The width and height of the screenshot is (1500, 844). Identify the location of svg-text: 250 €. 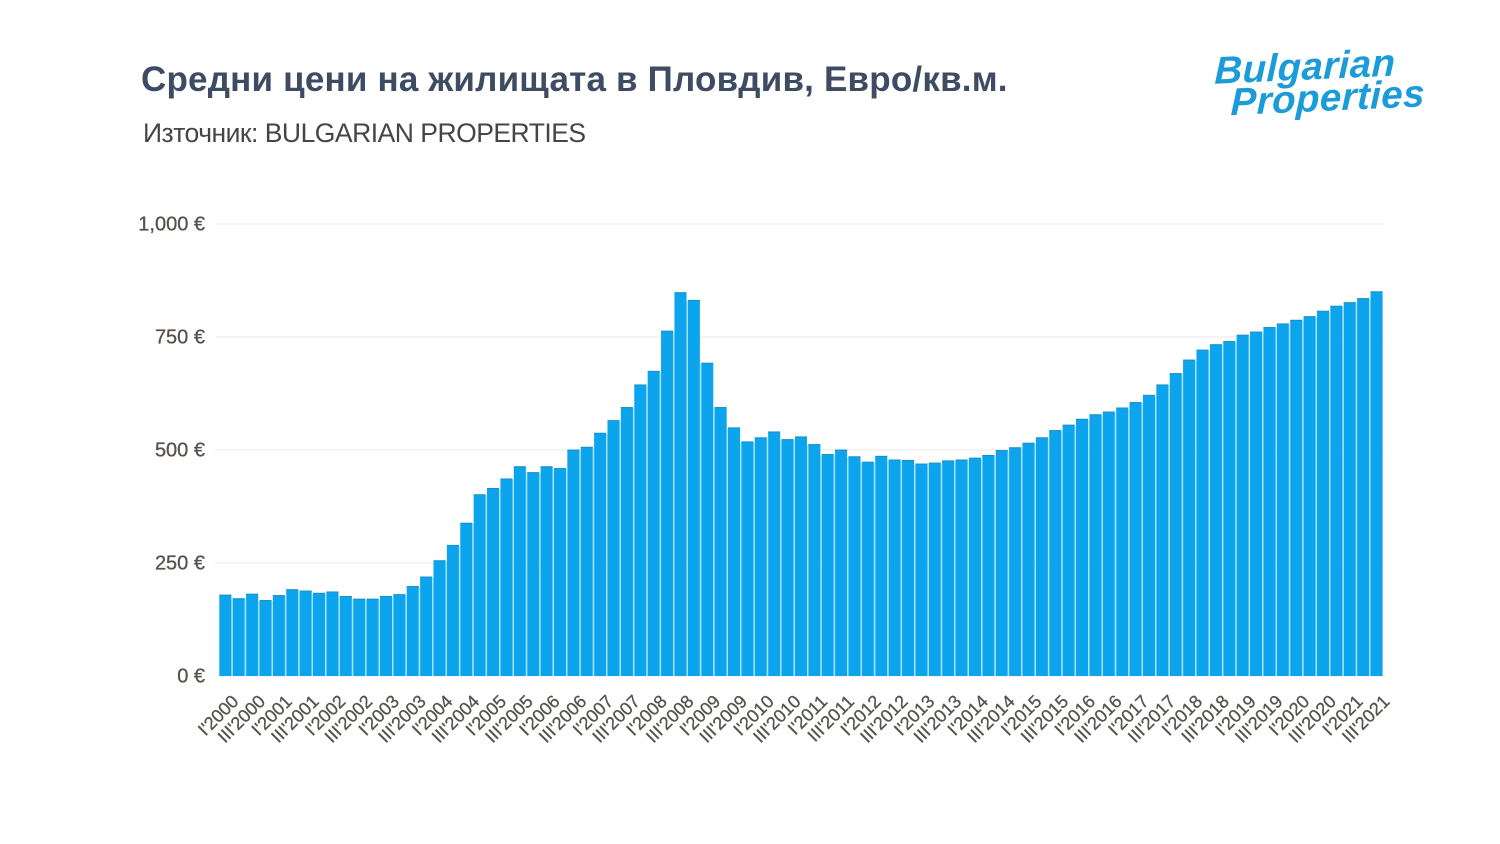
(180, 564).